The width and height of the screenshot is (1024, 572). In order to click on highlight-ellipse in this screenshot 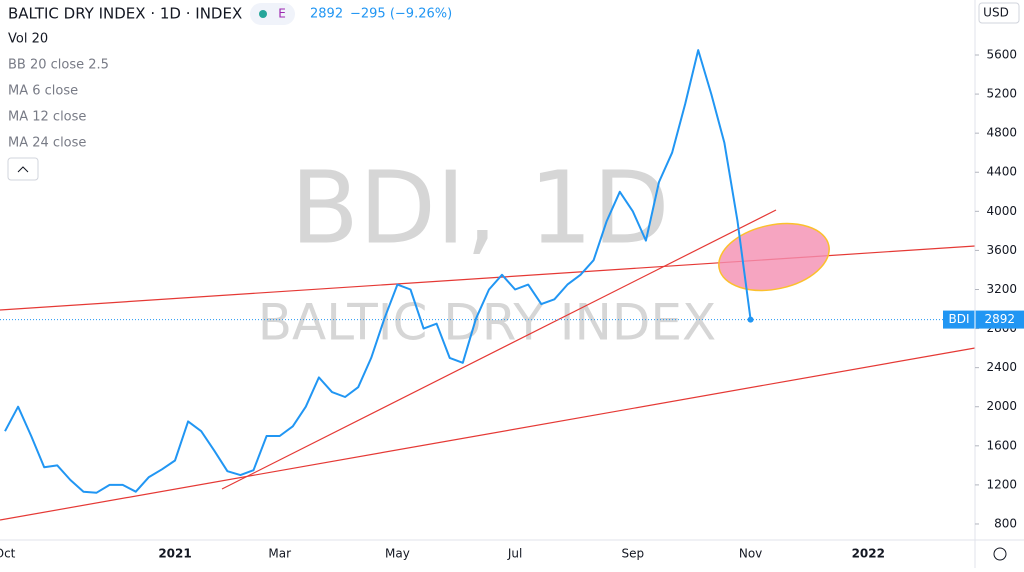, I will do `click(774, 257)`.